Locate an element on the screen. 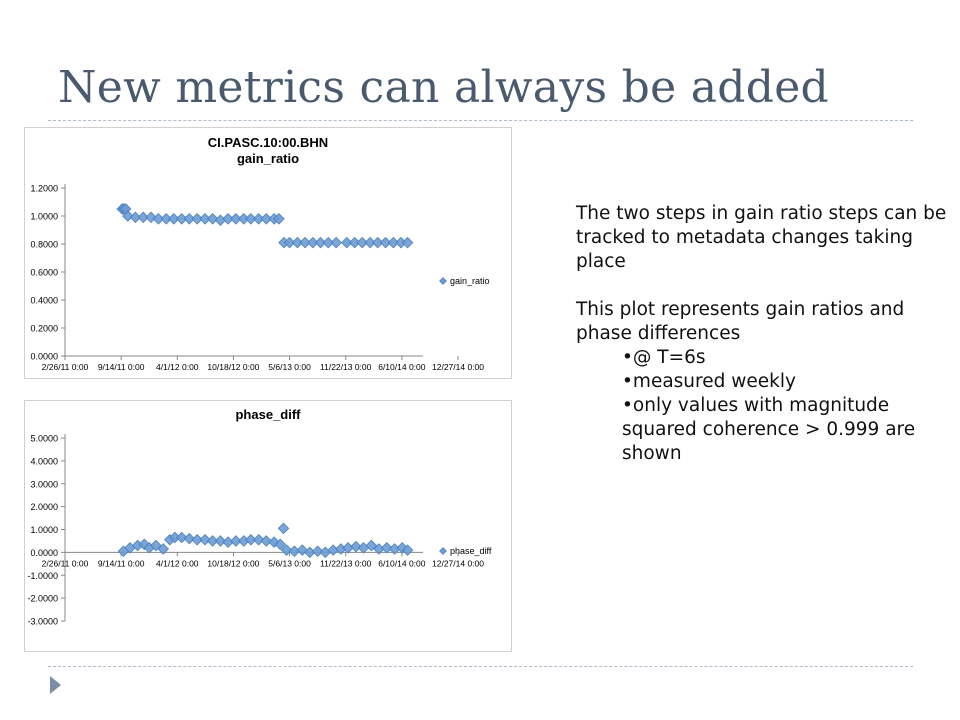 This screenshot has height=720, width=960. y-tick-label: 3.0000 is located at coordinates (44, 484).